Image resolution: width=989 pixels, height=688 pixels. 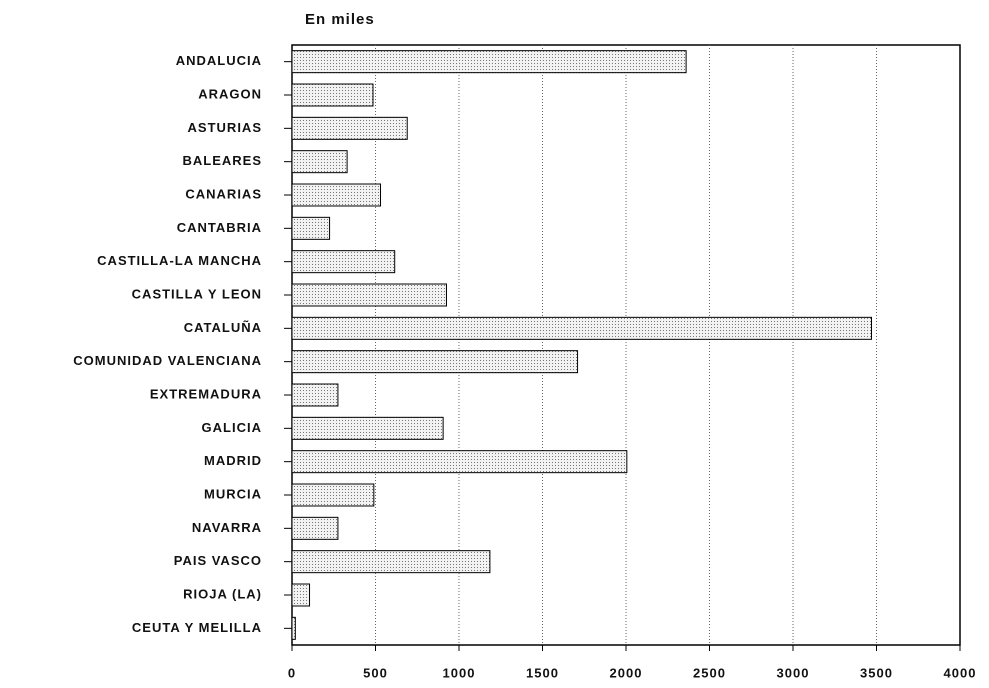 I want to click on y-tick-label: ANDALUCIA, so click(x=219, y=60).